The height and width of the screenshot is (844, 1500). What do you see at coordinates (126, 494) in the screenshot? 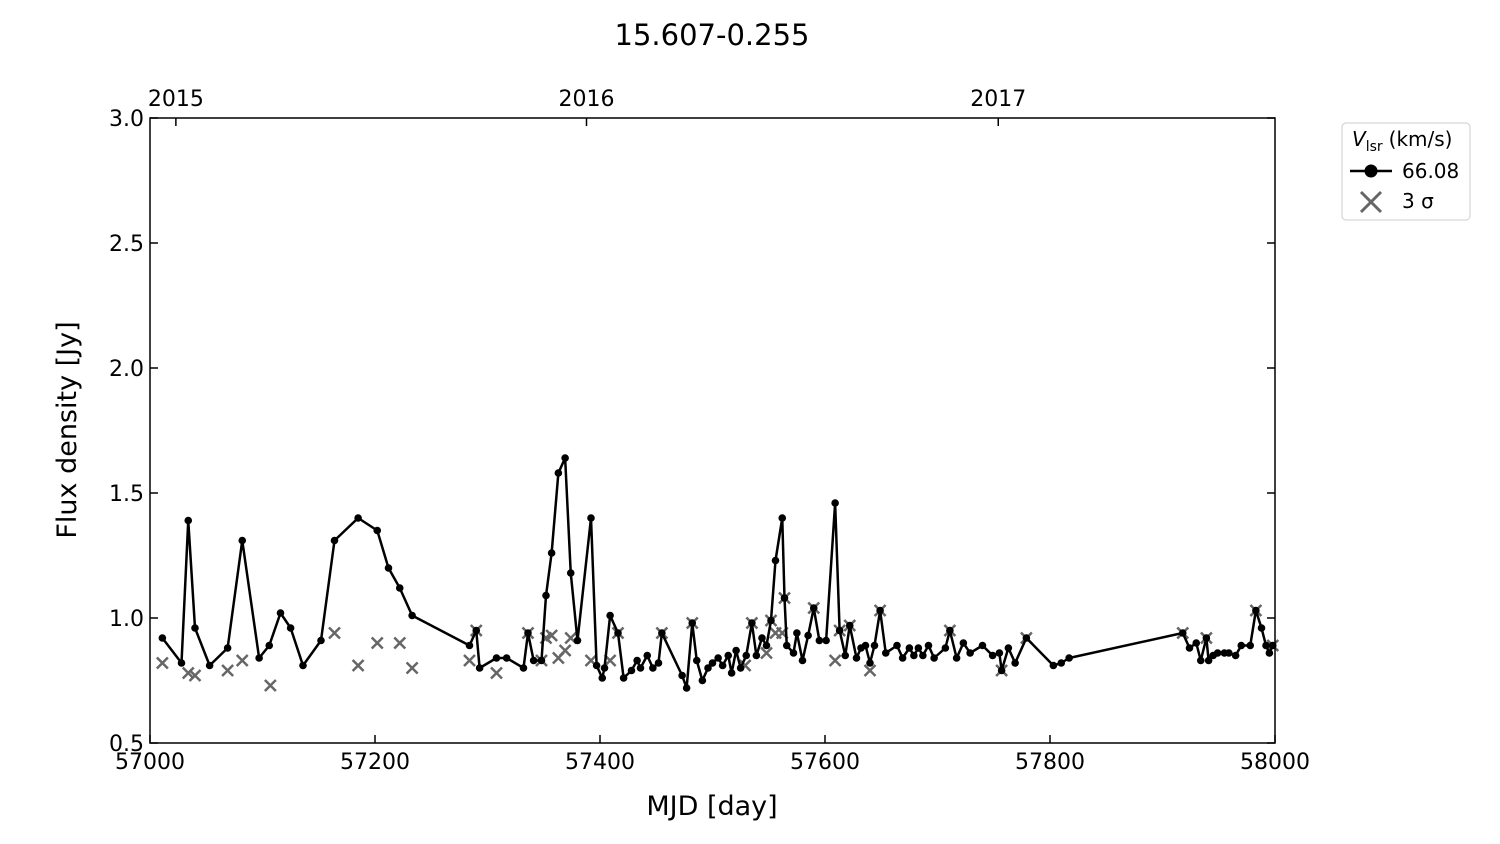
I see `y-tick-label: 1.5` at bounding box center [126, 494].